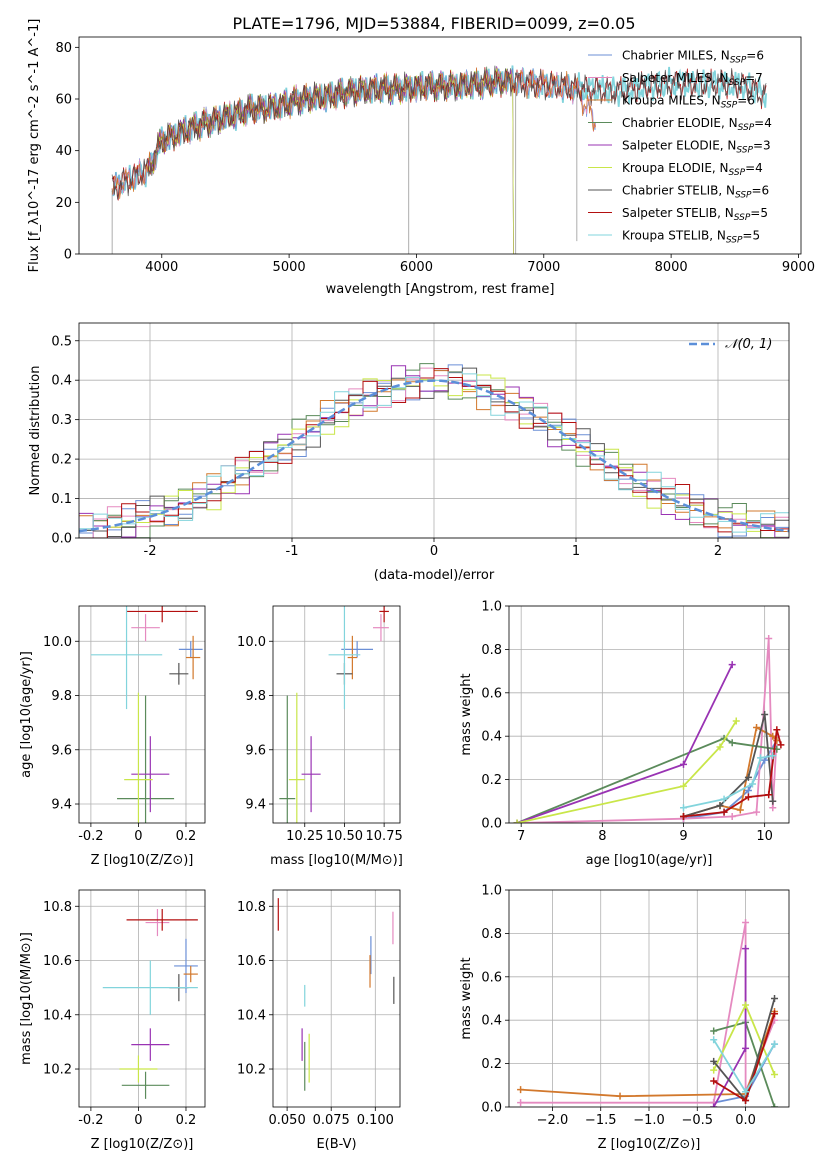 The image size is (819, 1170). I want to click on age-vs-Z-xlabel: Z [log10(Z/Z⊙)], so click(142, 860).